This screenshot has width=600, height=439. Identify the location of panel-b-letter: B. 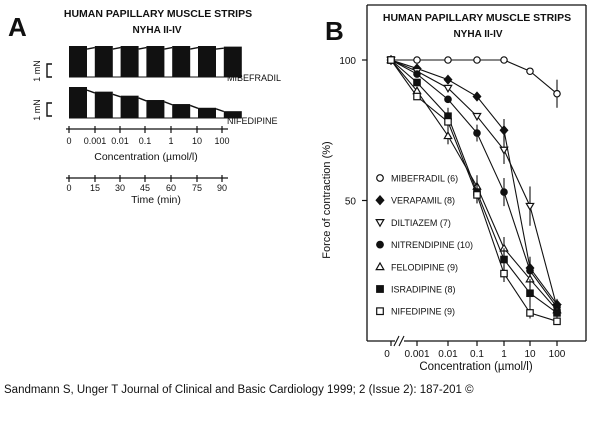
(334, 31).